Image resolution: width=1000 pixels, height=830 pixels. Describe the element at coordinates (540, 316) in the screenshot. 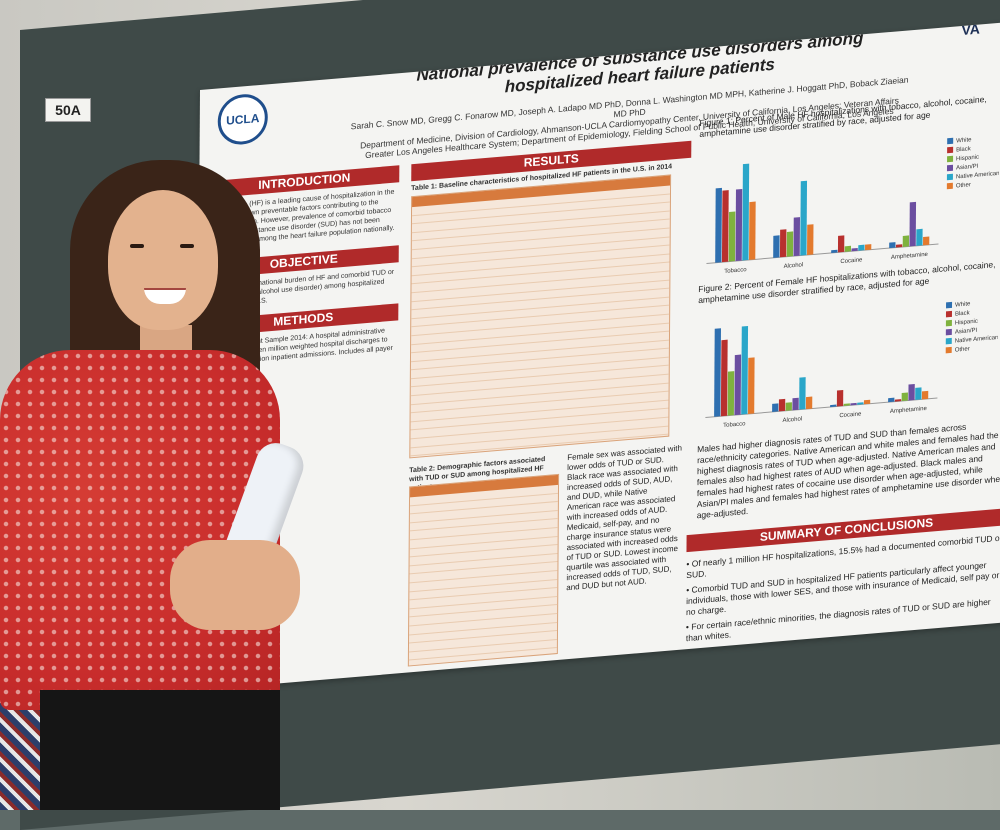

I see `baseline-table` at that location.